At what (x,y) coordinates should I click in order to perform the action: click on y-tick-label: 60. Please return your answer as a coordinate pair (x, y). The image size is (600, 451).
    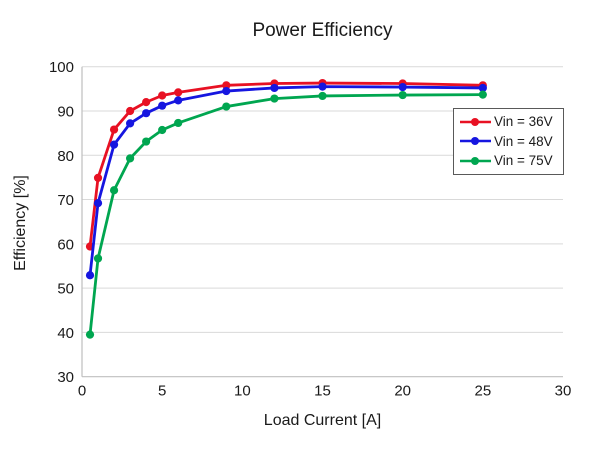
    Looking at the image, I should click on (65, 244).